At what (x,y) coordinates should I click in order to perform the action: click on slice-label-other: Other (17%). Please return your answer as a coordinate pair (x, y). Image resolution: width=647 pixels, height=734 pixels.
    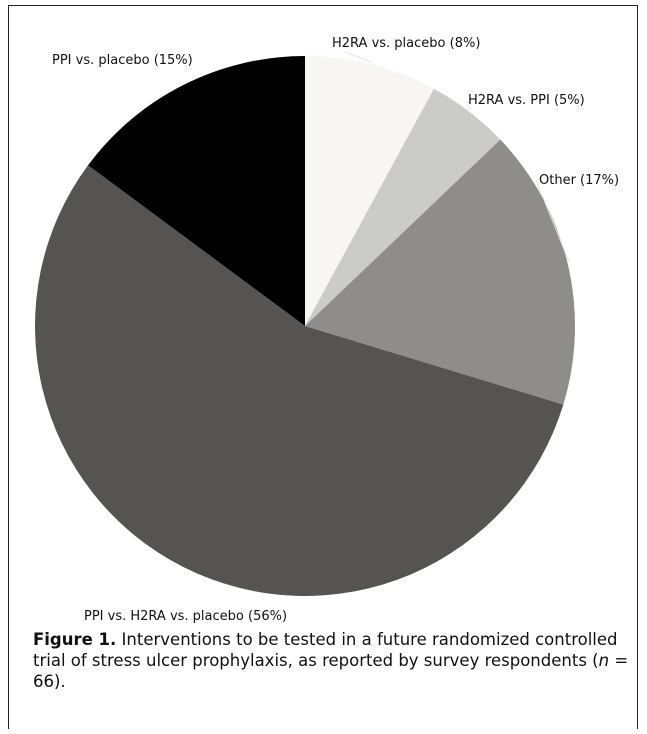
    Looking at the image, I should click on (579, 180).